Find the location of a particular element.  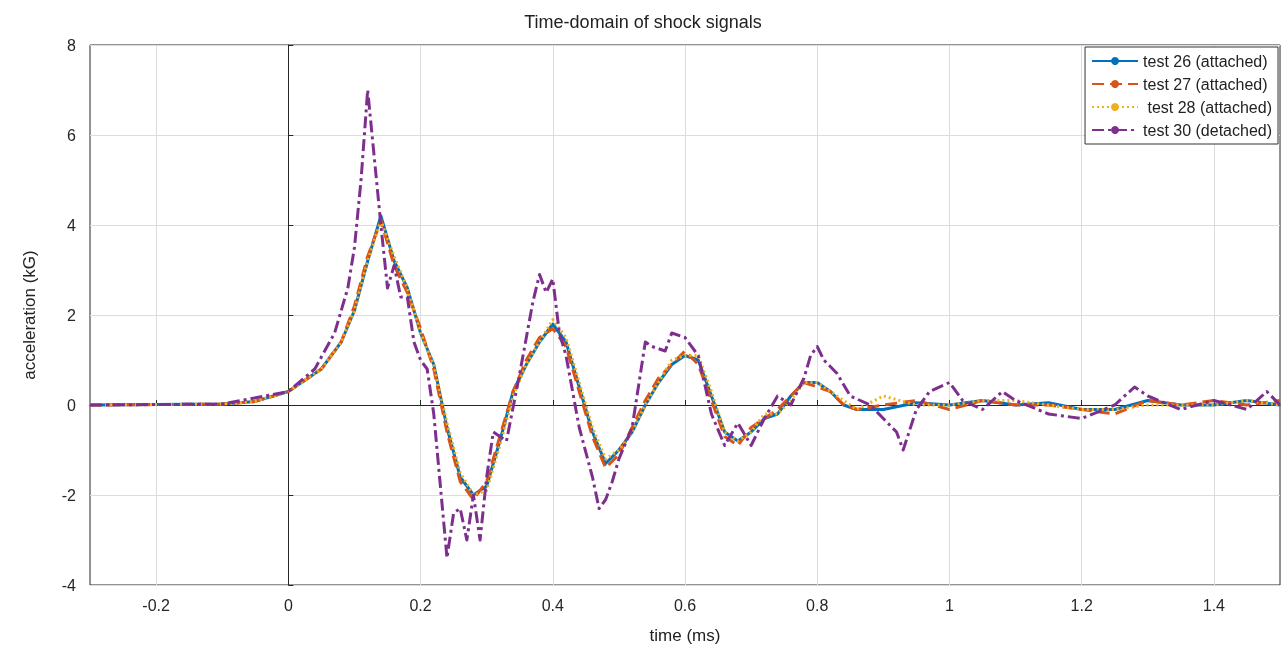

y-tick-label: 2 is located at coordinates (72, 315).